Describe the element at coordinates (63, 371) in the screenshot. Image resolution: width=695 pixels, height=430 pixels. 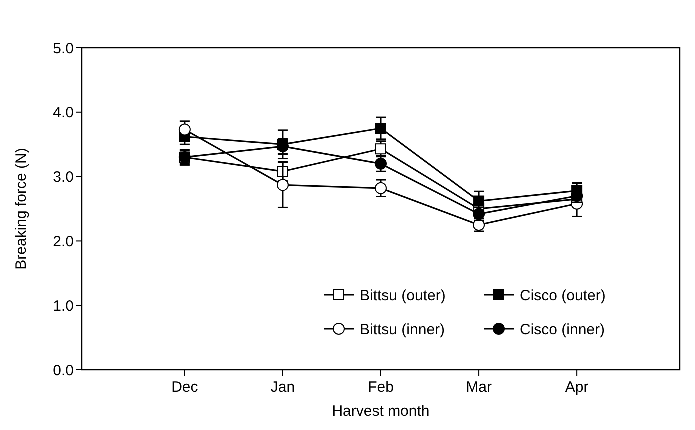
I see `y-tick-label: 0.0` at that location.